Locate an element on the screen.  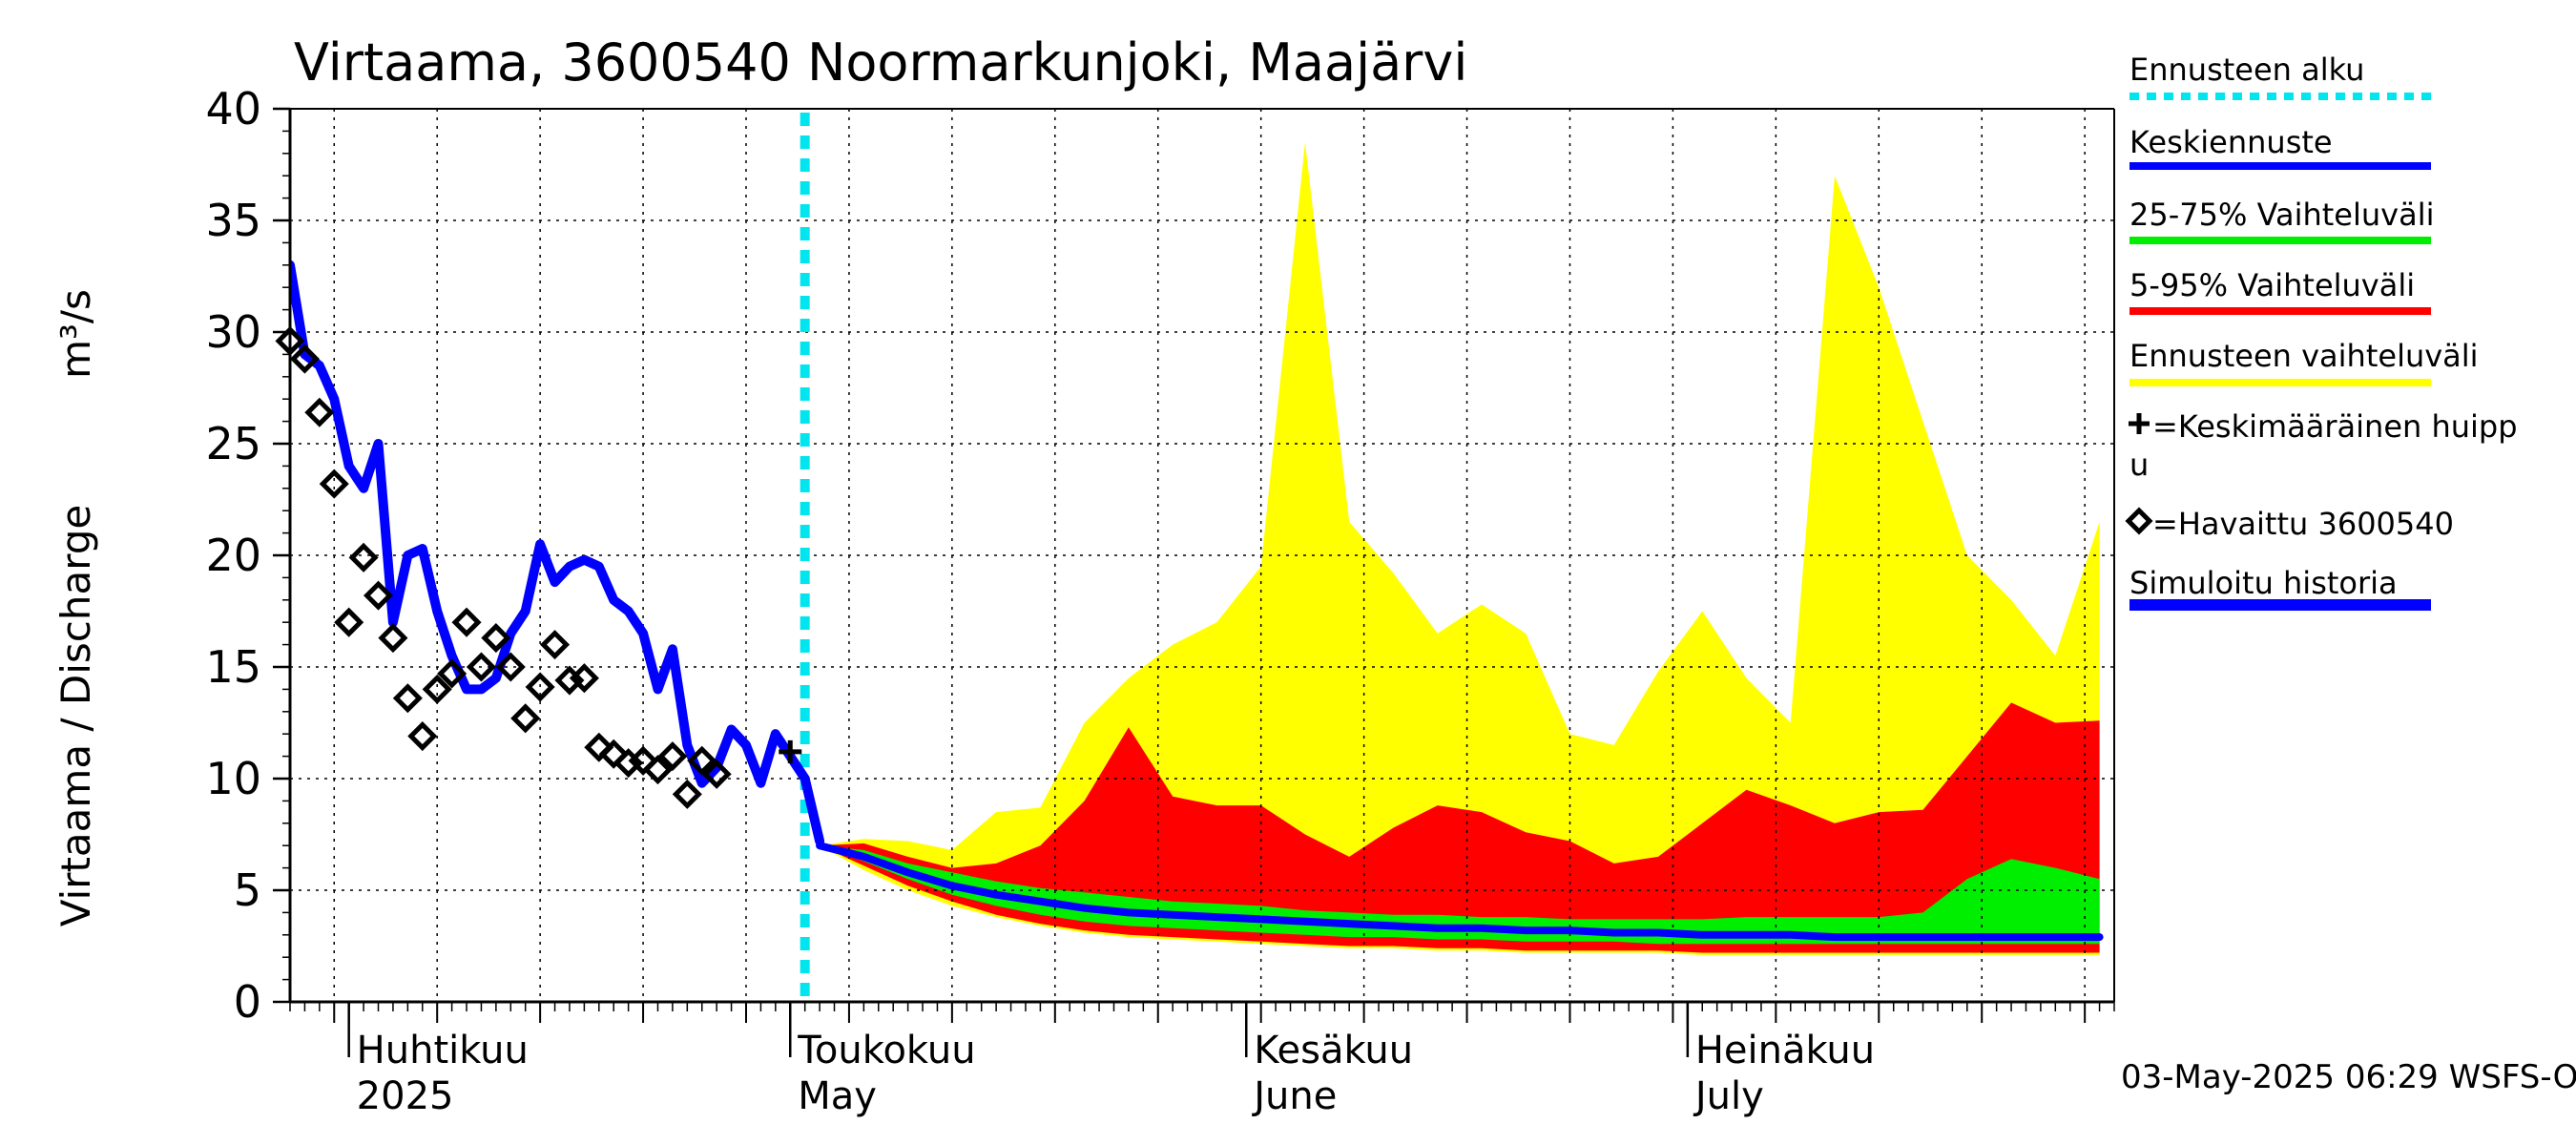
x-month-sublabel: July is located at coordinates (1728, 1096).